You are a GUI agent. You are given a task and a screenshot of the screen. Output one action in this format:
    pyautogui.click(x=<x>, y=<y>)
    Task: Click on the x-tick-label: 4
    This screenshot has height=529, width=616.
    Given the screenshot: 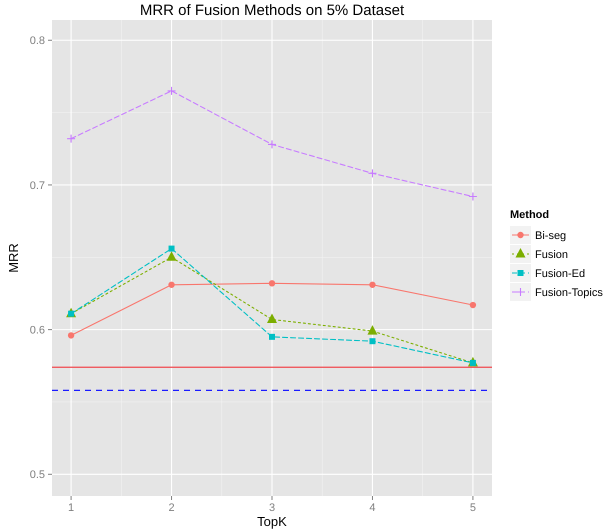 What is the action you would take?
    pyautogui.click(x=372, y=508)
    